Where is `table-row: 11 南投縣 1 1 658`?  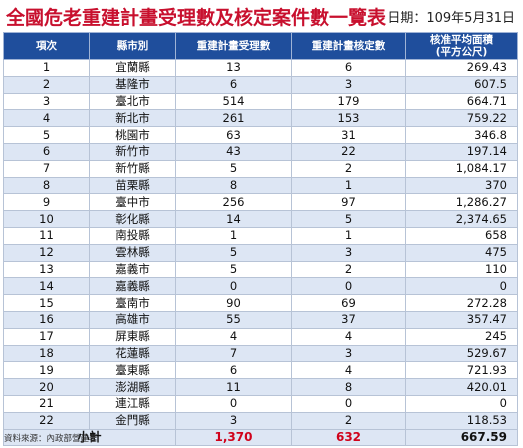 table-row: 11 南投縣 1 1 658 is located at coordinates (260, 235).